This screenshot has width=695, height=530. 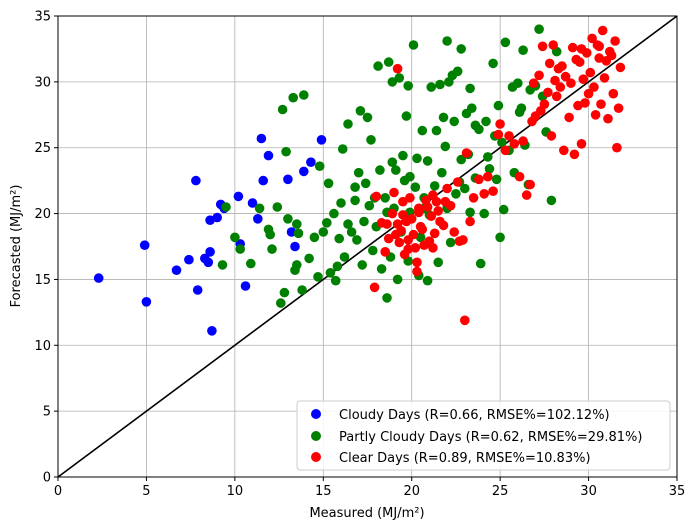 I want to click on x-tick-label: 30, so click(x=588, y=491).